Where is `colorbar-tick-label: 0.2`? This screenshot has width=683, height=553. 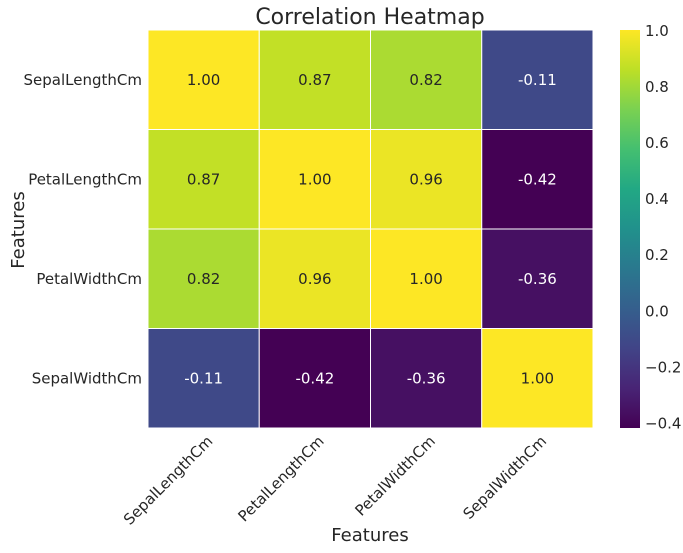
colorbar-tick-label: 0.2 is located at coordinates (657, 255).